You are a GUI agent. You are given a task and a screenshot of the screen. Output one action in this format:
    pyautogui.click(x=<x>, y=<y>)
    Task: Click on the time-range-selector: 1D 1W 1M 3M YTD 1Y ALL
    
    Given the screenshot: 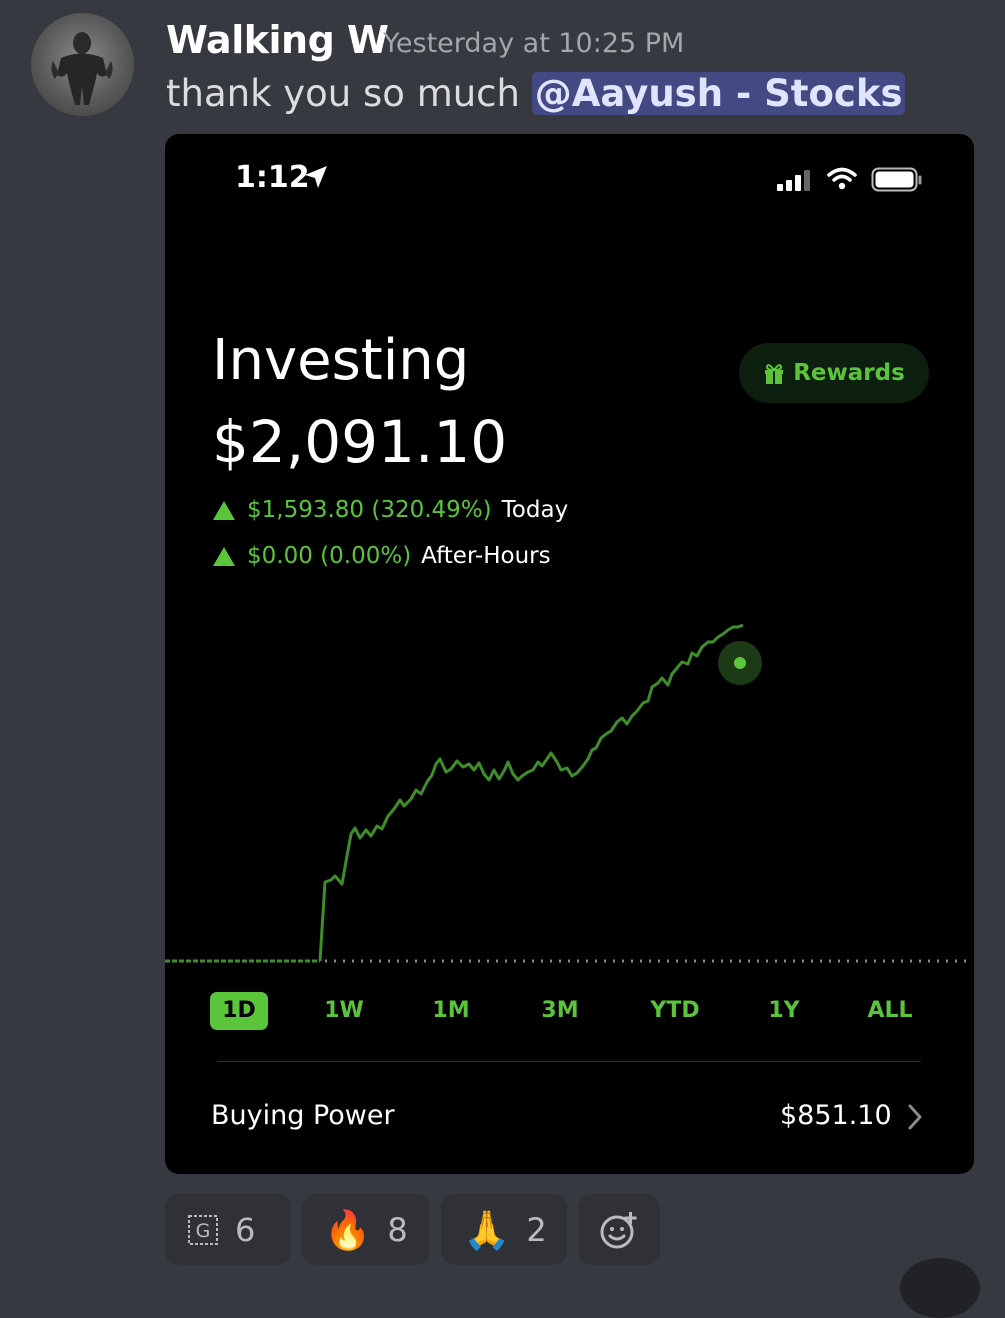 What is the action you would take?
    pyautogui.click(x=570, y=1012)
    